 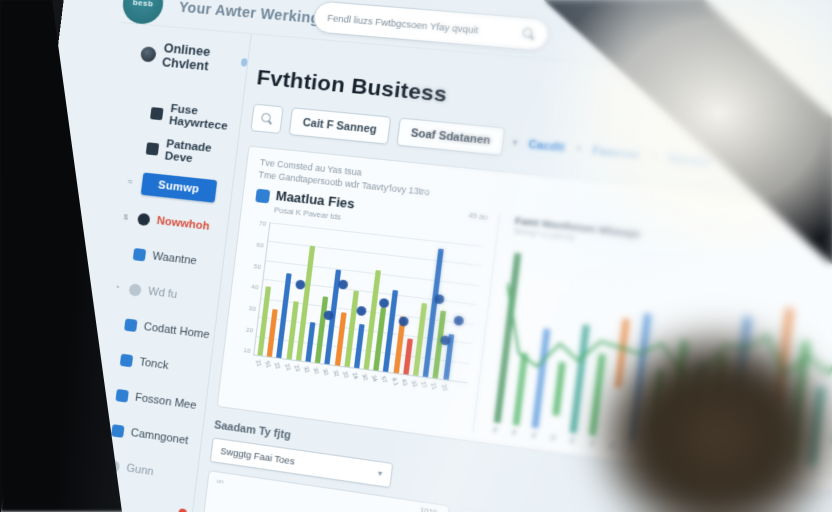 What do you see at coordinates (451, 137) in the screenshot?
I see `toolbar-soaf-sdatanen-button: Soaf Sdatanen` at bounding box center [451, 137].